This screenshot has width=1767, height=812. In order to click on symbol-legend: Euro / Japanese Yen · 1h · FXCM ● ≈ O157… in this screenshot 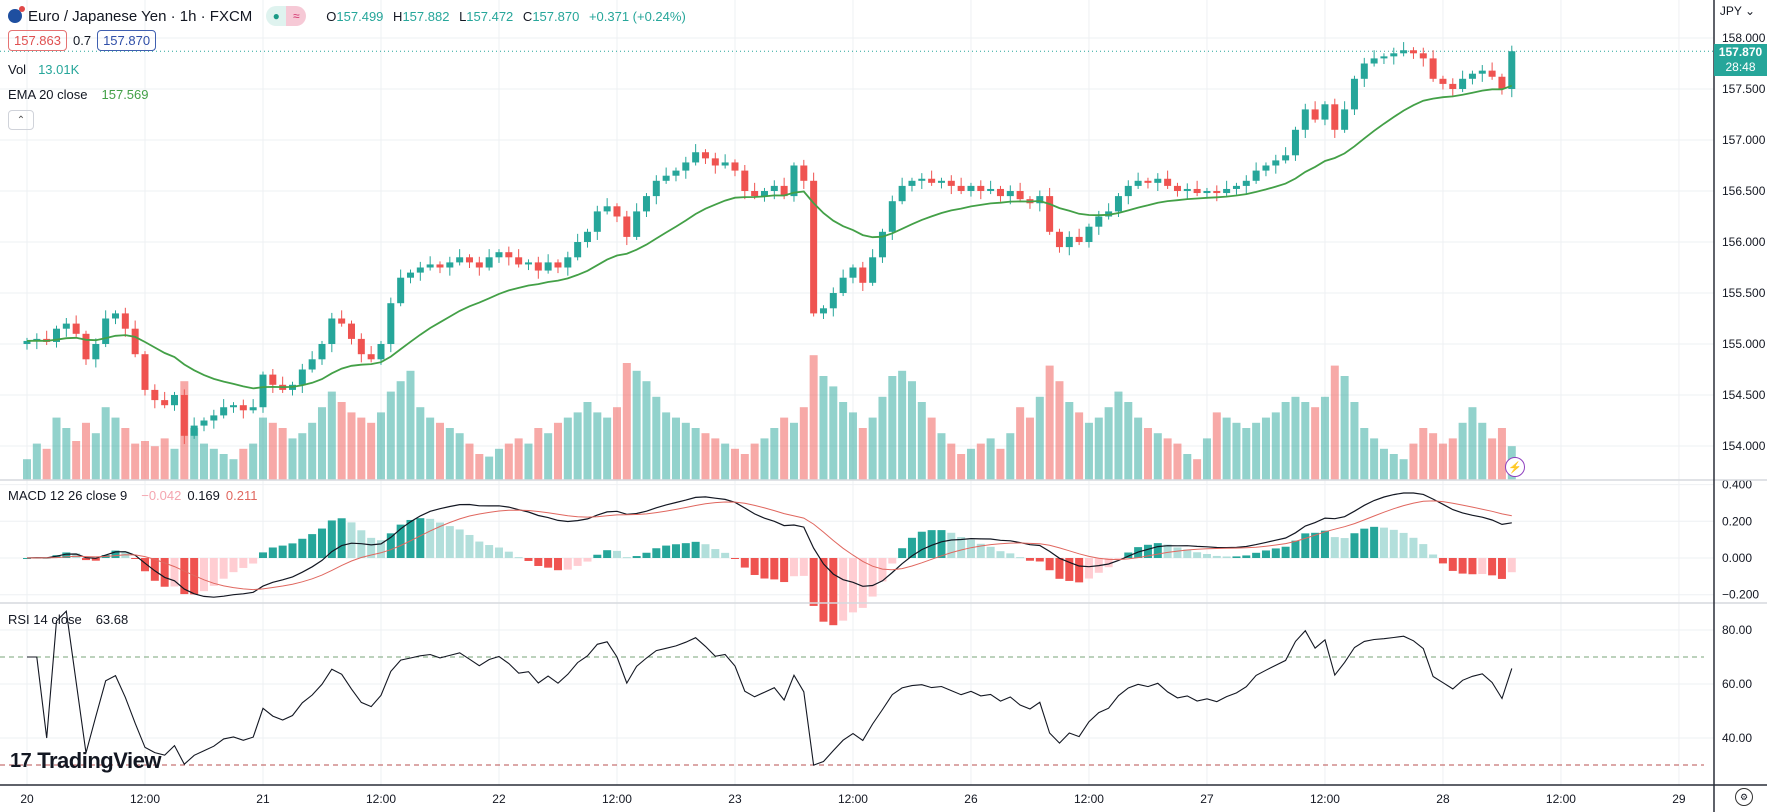, I will do `click(350, 16)`.